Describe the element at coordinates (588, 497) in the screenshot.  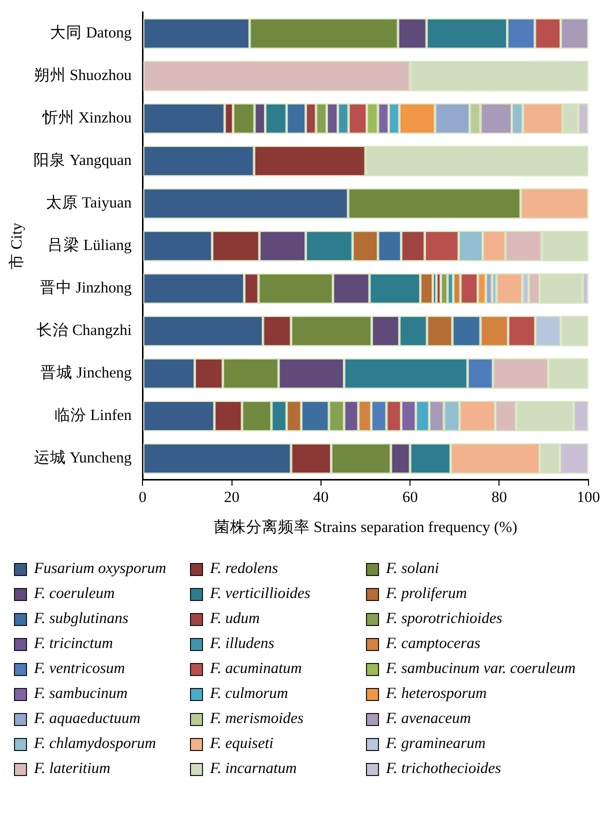
I see `x-tick-label: 100` at that location.